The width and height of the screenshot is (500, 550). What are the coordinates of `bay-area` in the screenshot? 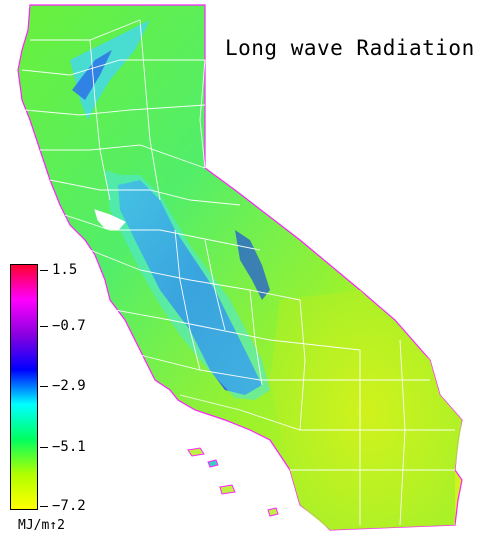 It's located at (110, 220).